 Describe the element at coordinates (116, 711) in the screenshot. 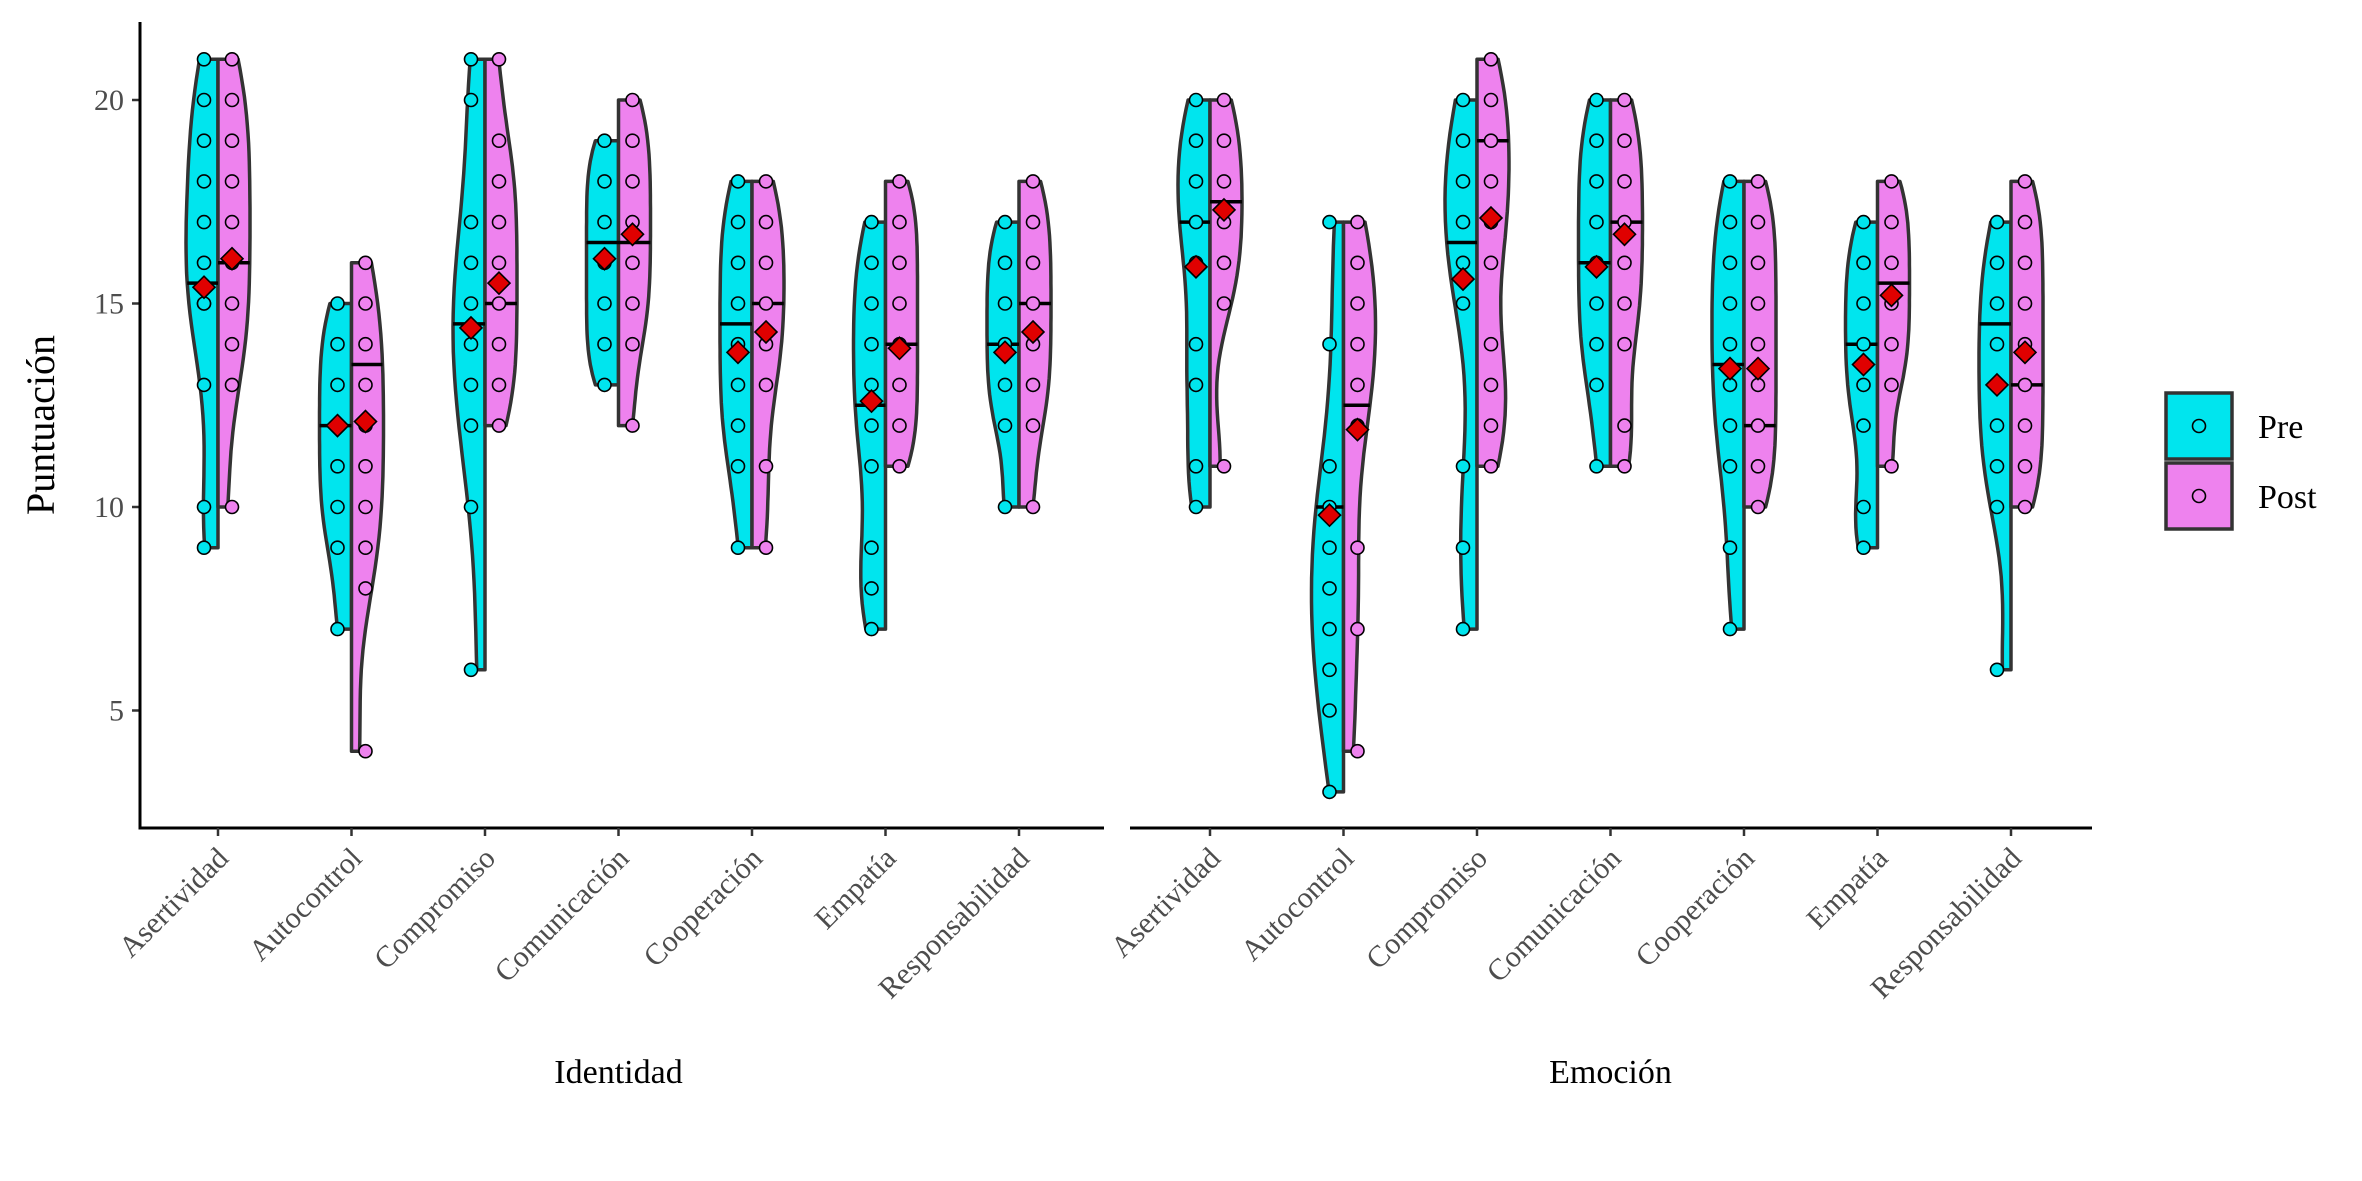

I see `y-tick-label: 5` at that location.